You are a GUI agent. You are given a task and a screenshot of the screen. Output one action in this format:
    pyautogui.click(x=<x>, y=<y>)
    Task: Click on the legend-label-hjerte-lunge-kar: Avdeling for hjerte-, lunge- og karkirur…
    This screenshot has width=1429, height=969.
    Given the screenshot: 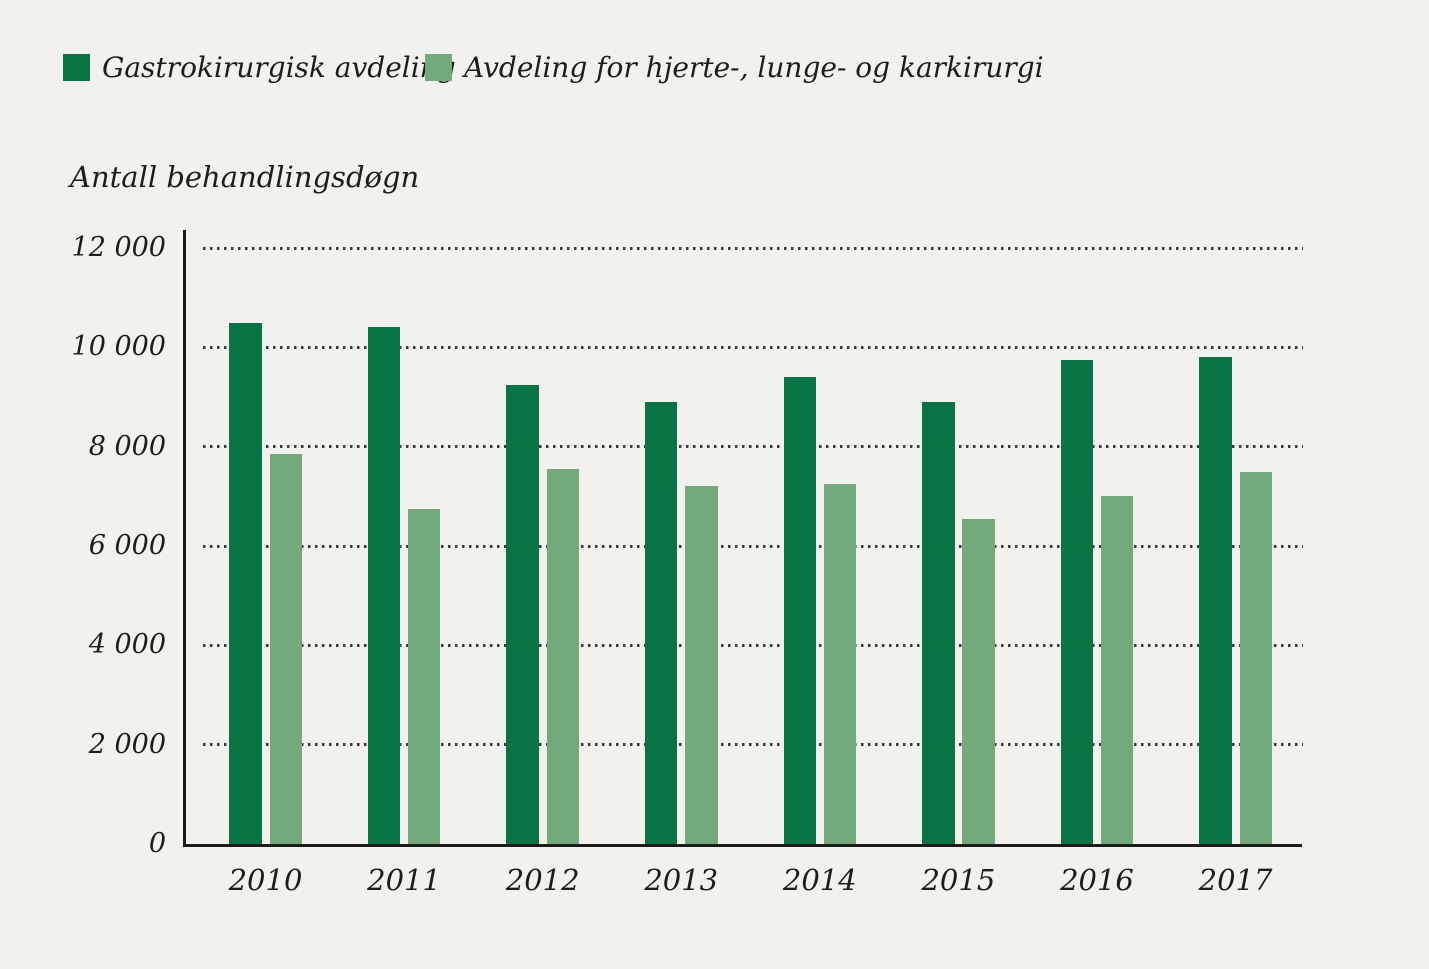 What is the action you would take?
    pyautogui.click(x=754, y=67)
    